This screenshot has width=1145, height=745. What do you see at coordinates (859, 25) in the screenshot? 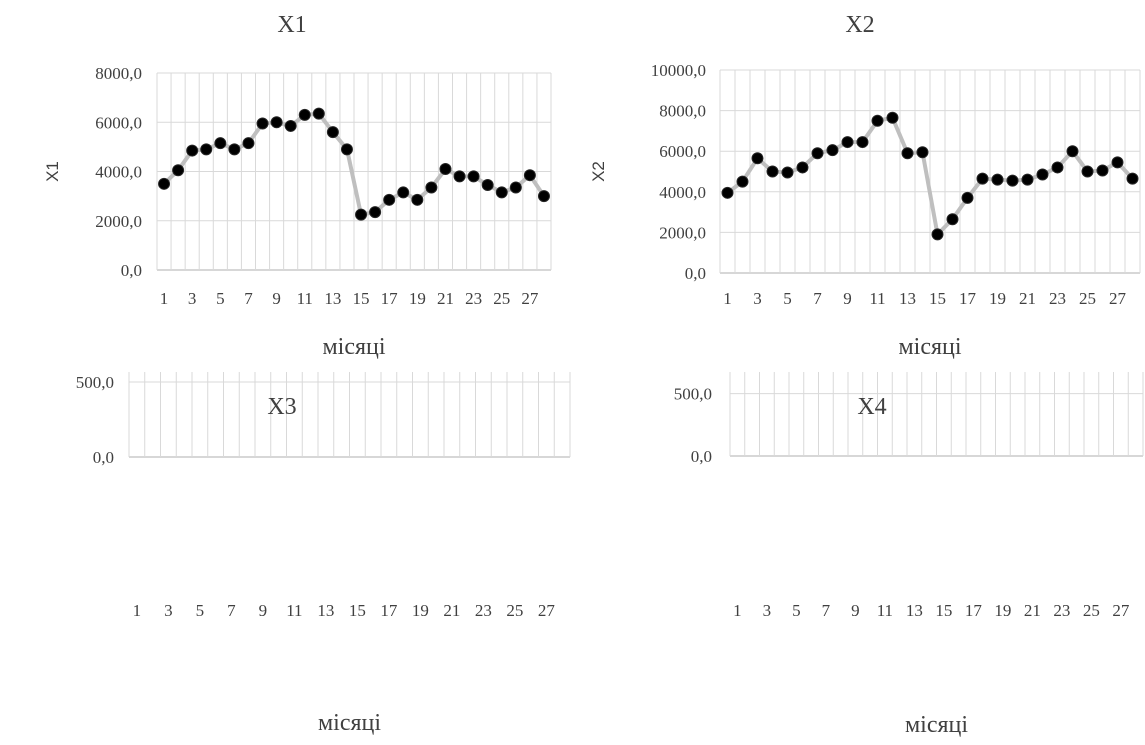
I see `chart-title: X2` at bounding box center [859, 25].